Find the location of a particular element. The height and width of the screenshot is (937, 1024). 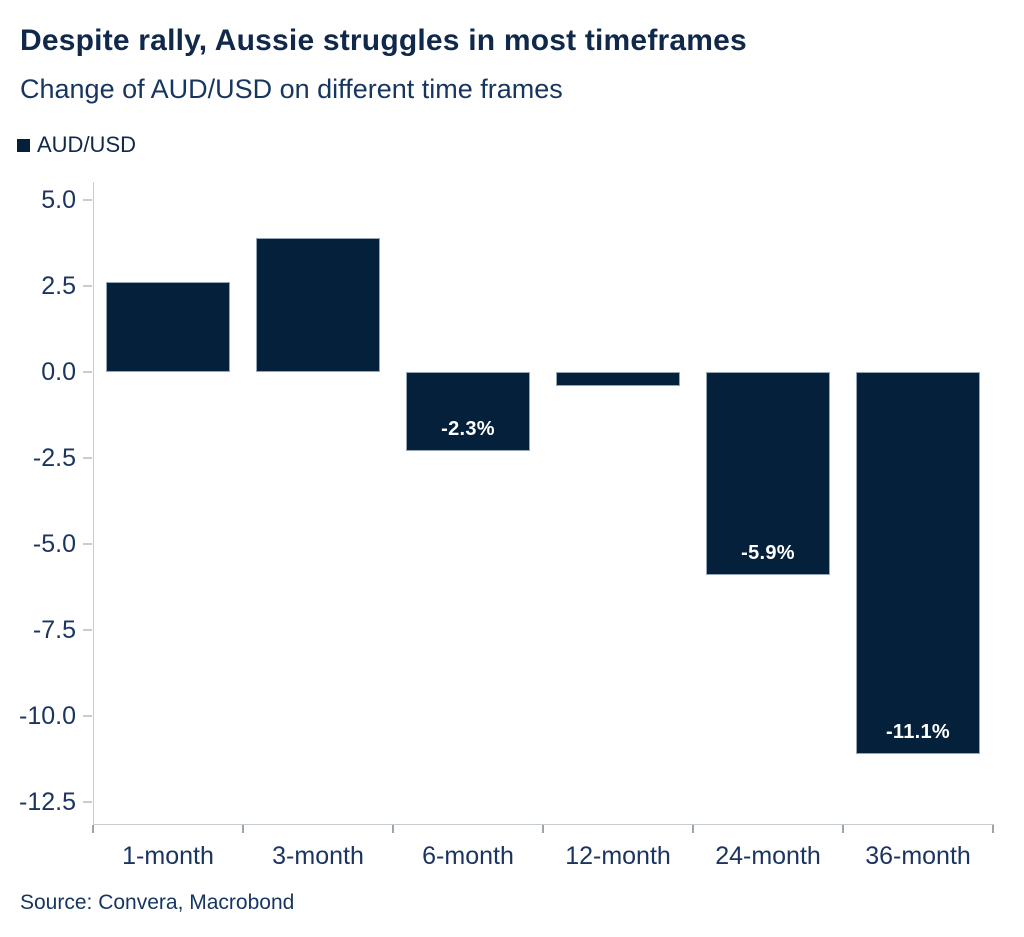

bar: -5.9% is located at coordinates (768, 473).